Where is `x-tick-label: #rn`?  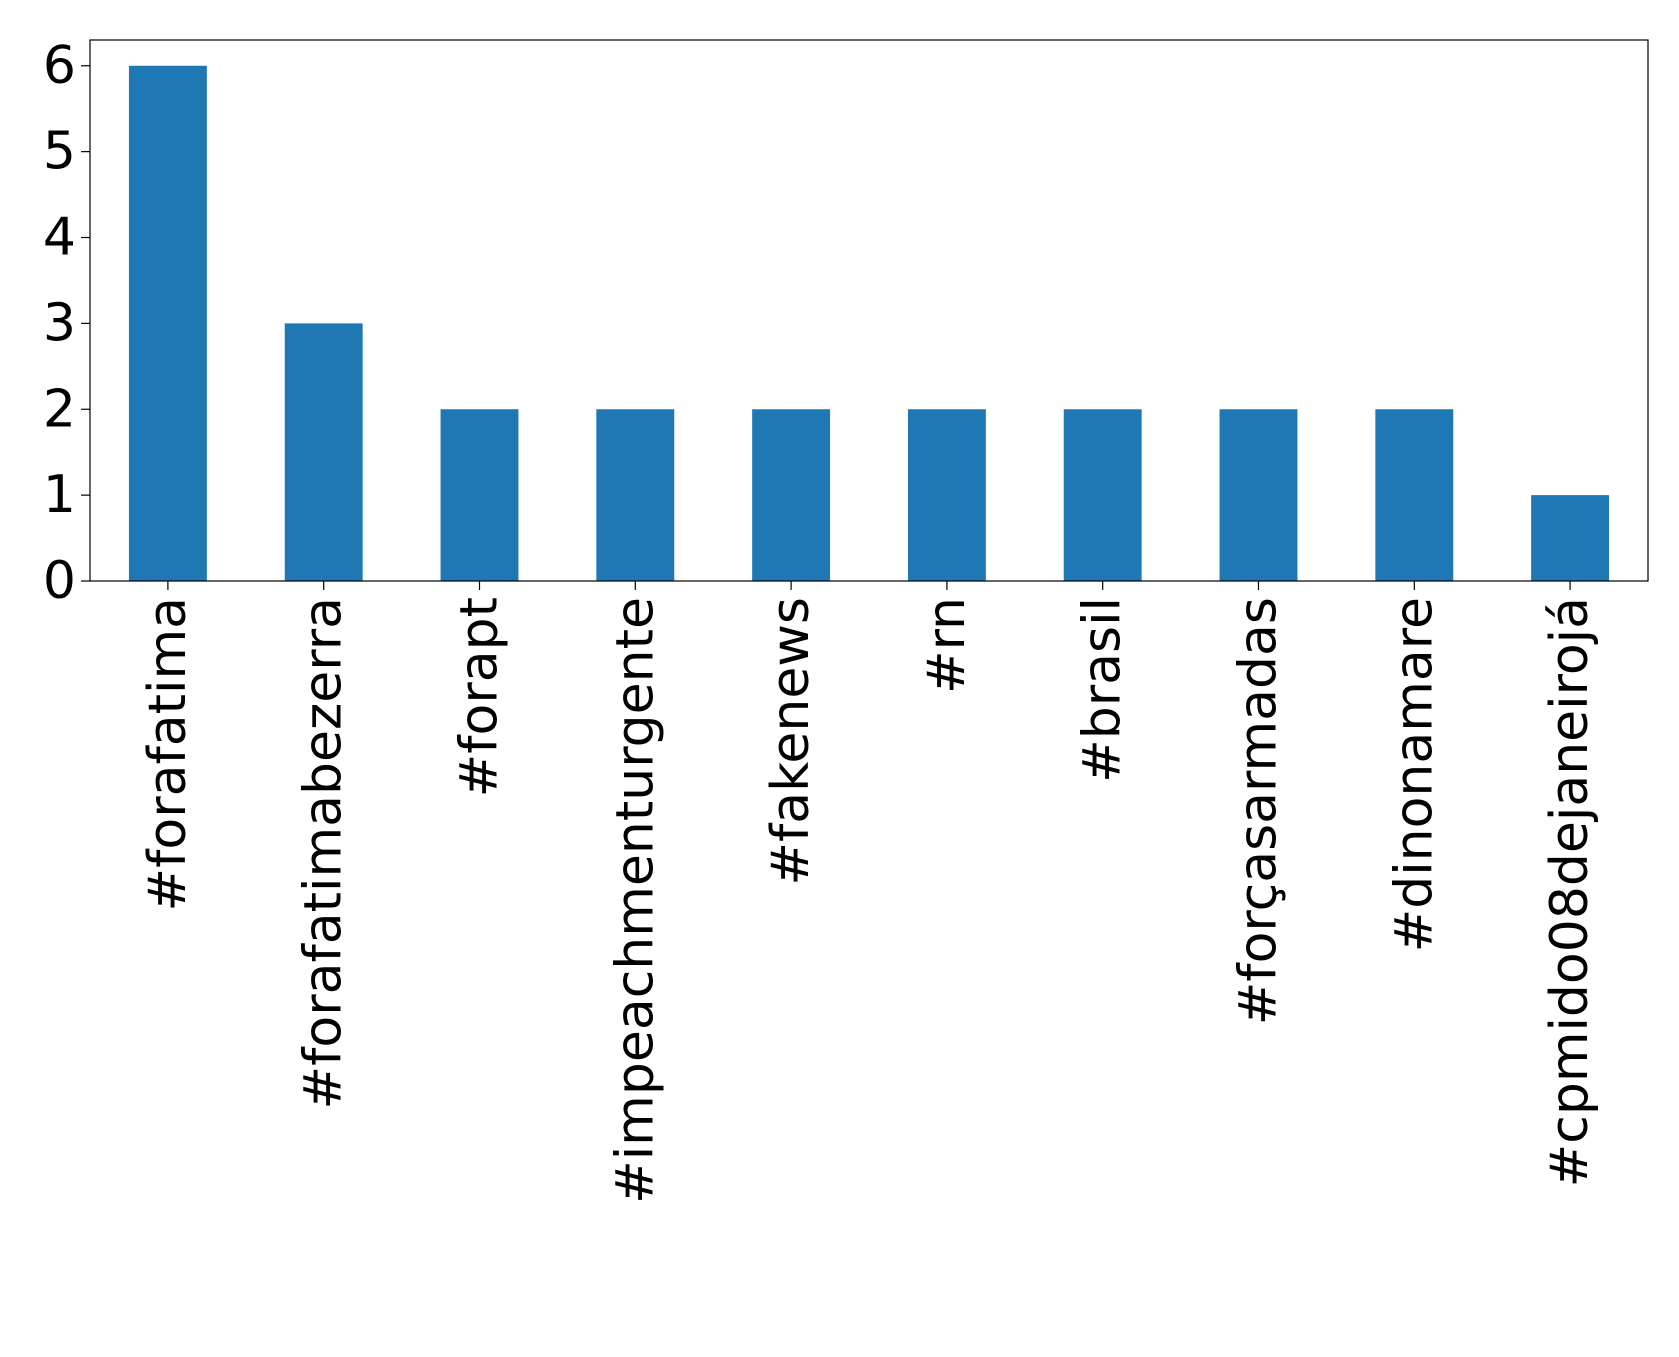 x-tick-label: #rn is located at coordinates (947, 645).